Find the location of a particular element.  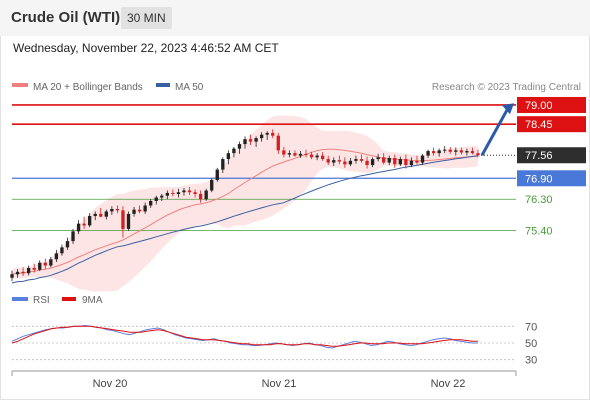

credit-label: Research © 2023 Trading Central is located at coordinates (506, 87).